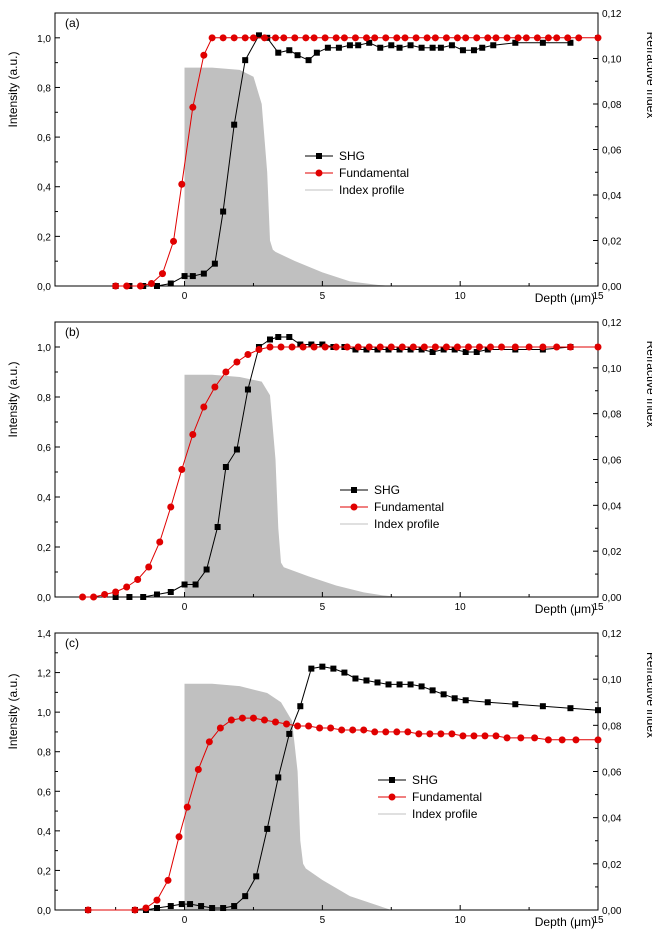 This screenshot has height=944, width=652. What do you see at coordinates (185, 296) in the screenshot?
I see `x-tick-label-a: 0` at bounding box center [185, 296].